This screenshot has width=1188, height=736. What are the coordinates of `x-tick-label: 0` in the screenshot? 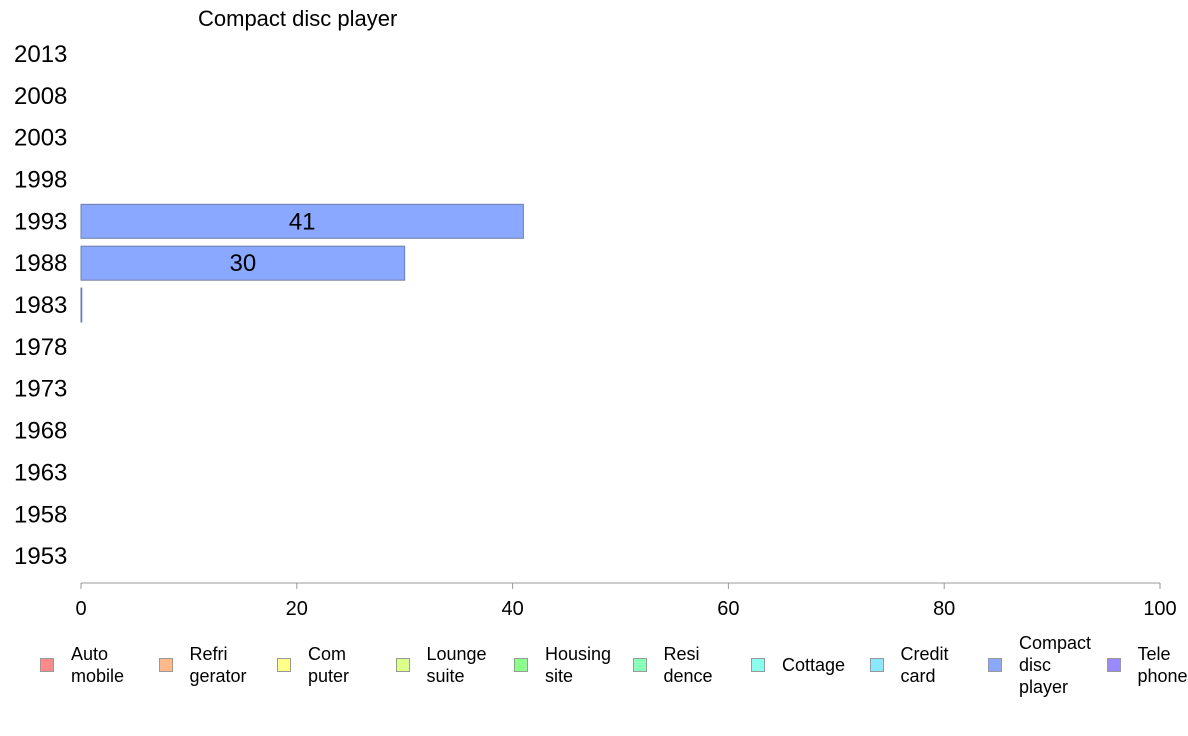 It's located at (80, 609).